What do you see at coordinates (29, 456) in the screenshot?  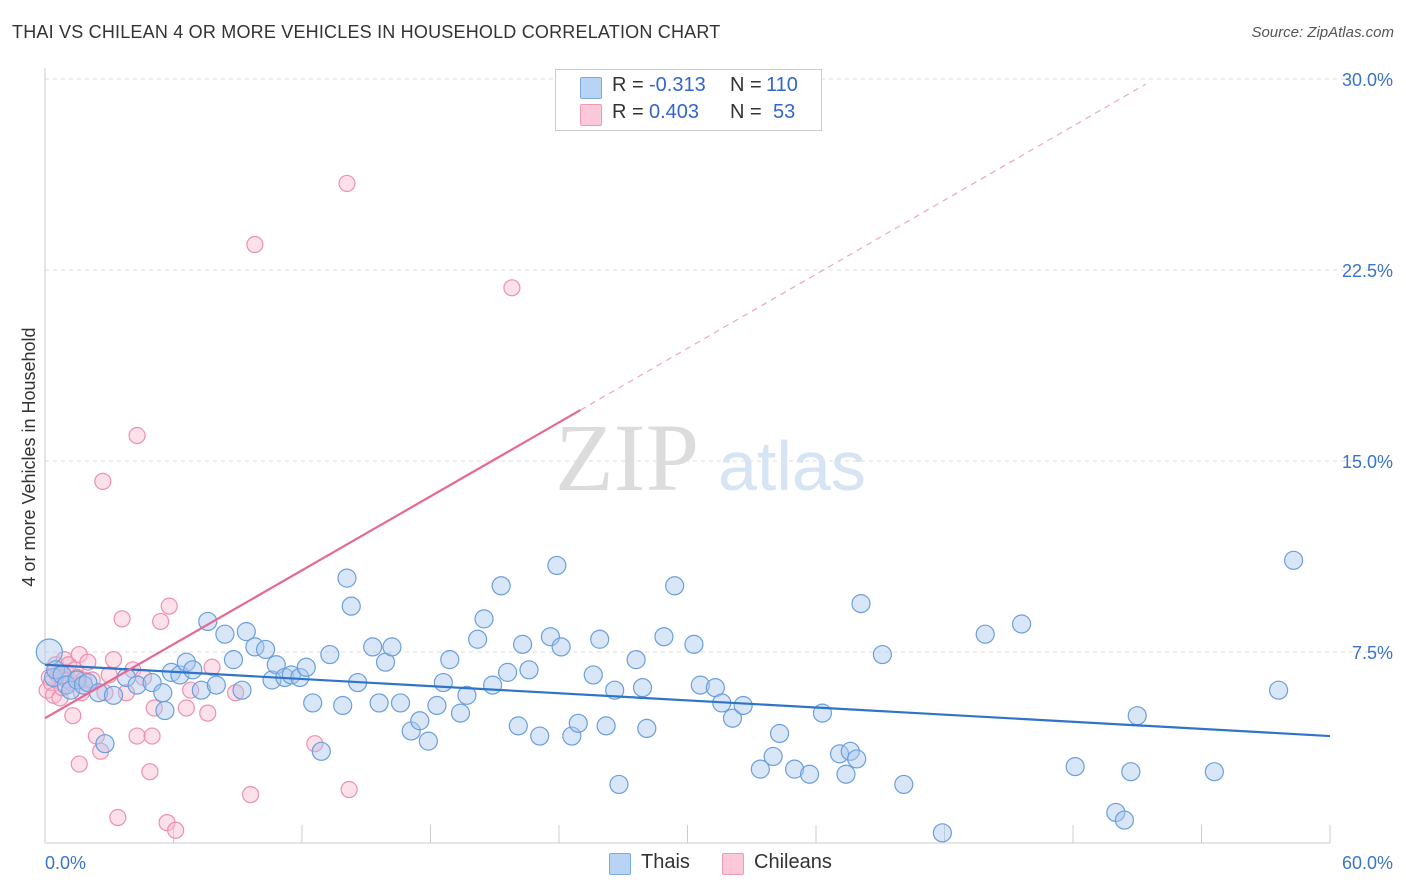 I see `y-axis-label: 4 or more Vehicles in Household` at bounding box center [29, 456].